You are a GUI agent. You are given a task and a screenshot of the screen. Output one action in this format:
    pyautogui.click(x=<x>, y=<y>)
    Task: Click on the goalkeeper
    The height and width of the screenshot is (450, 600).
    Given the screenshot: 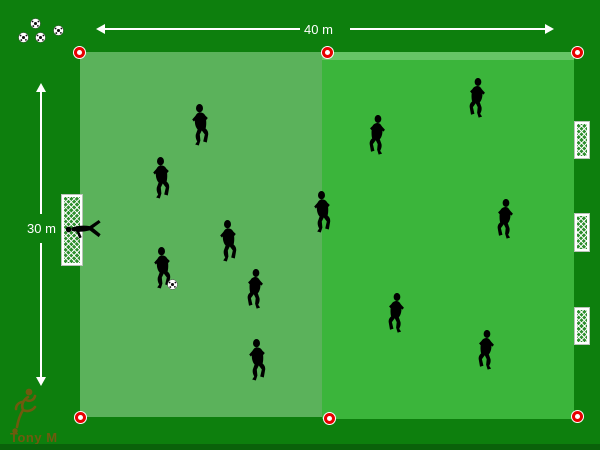 What is the action you would take?
    pyautogui.click(x=84, y=229)
    